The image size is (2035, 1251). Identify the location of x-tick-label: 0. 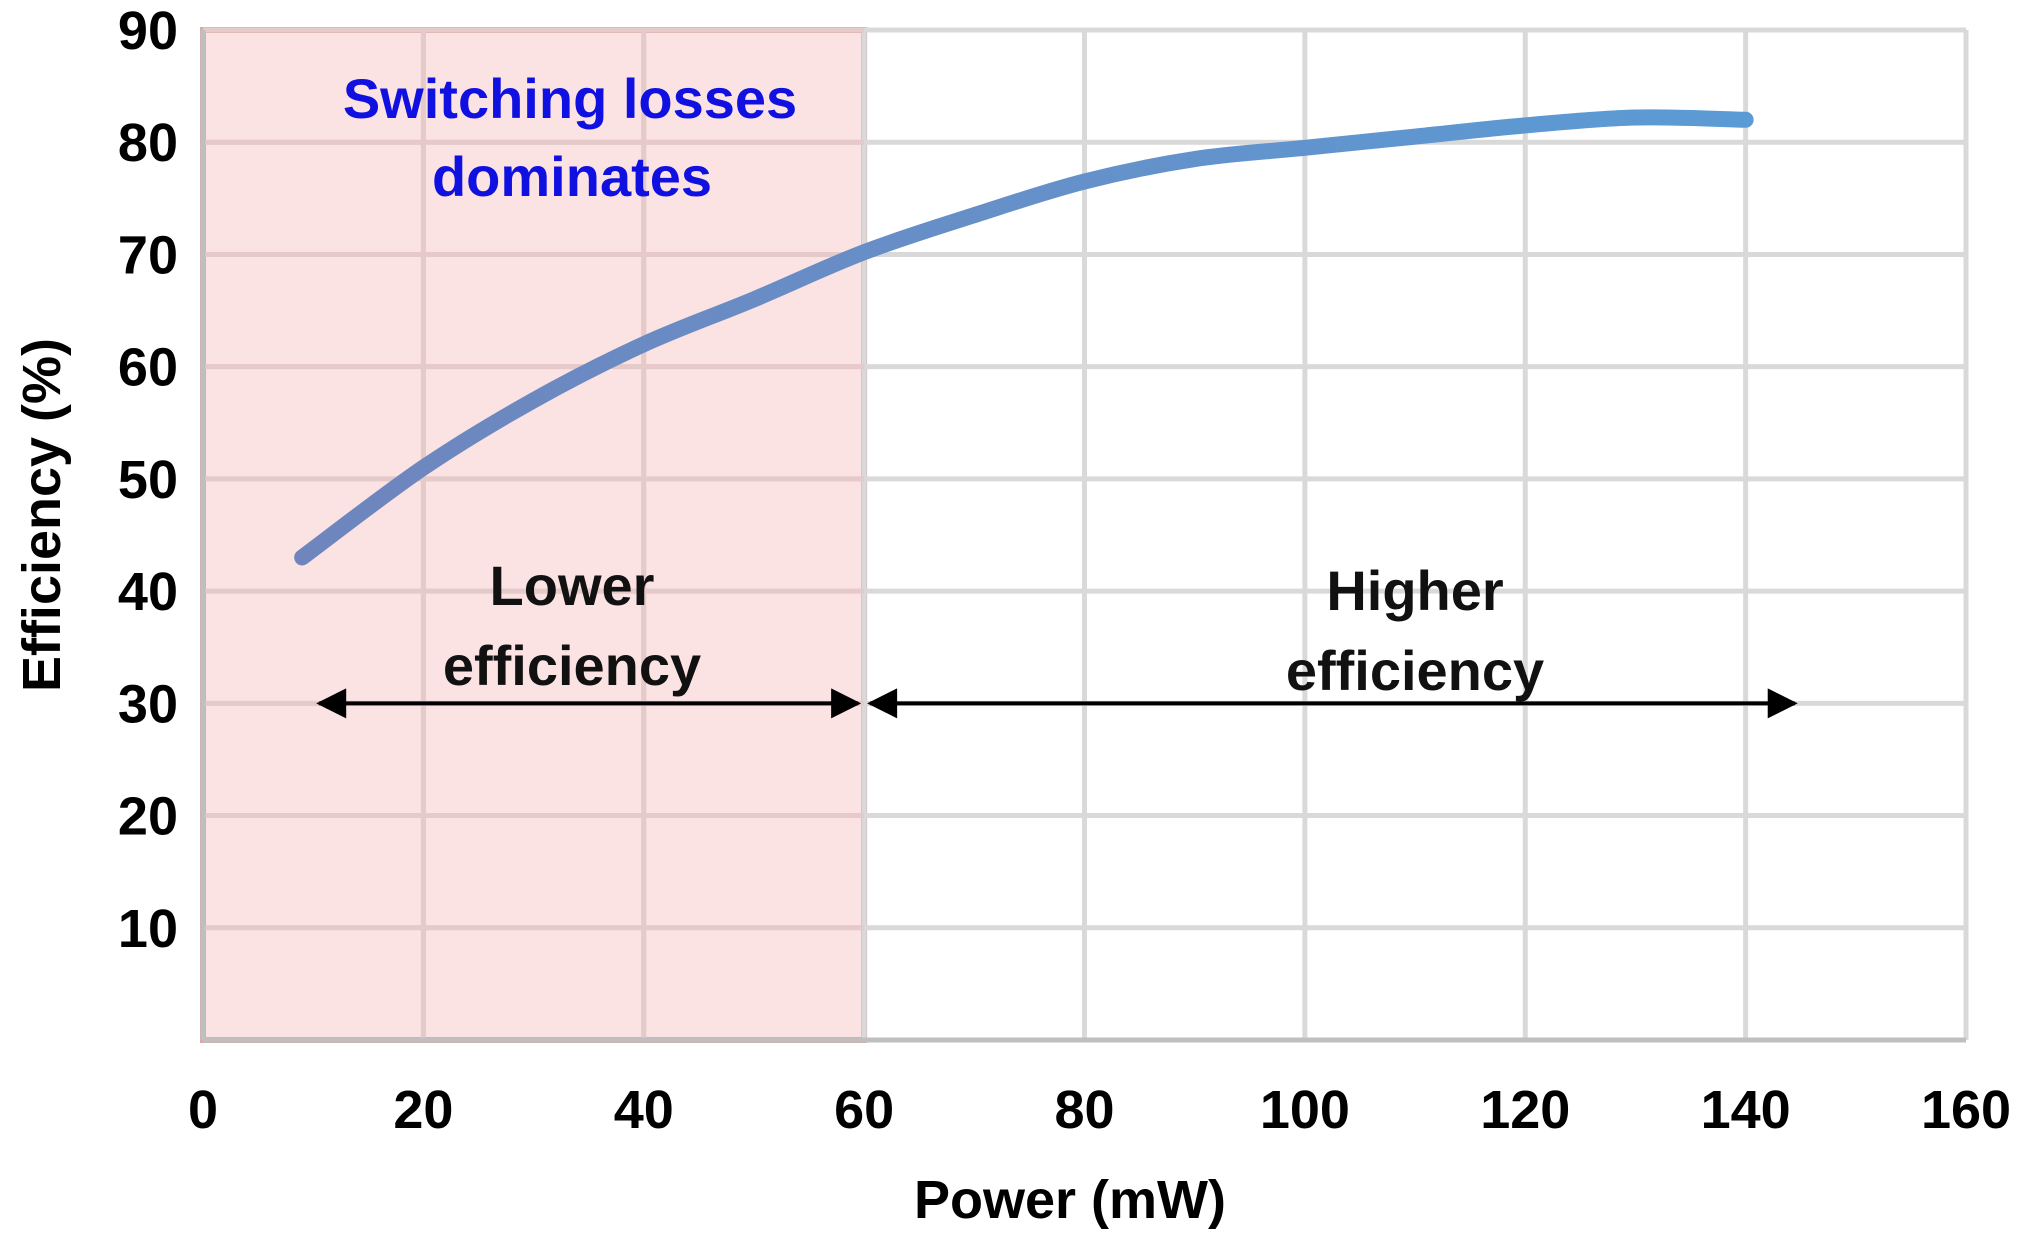
(203, 1110).